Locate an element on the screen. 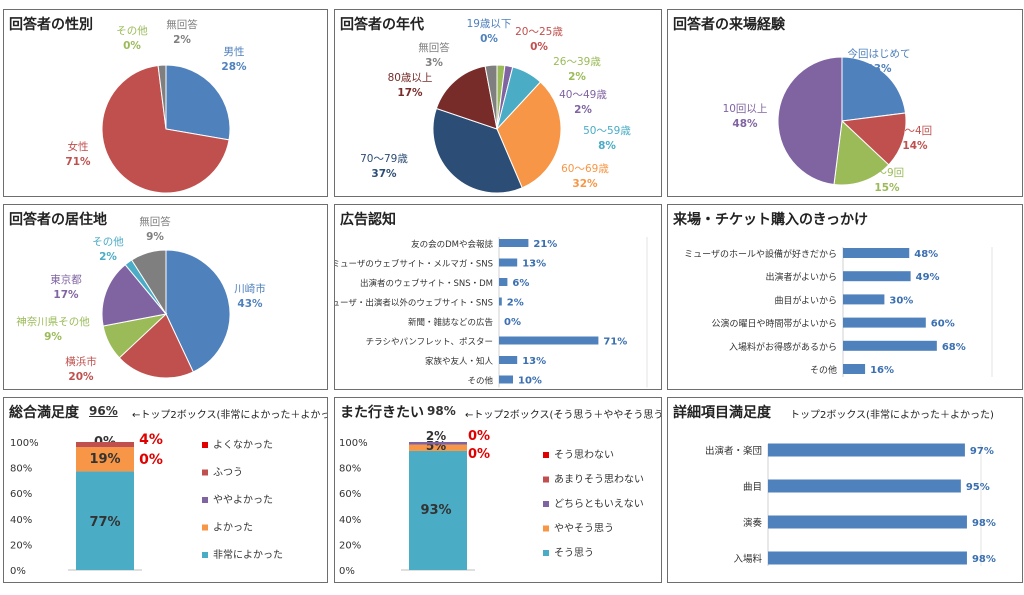  y-tick-label: 40% is located at coordinates (350, 520).